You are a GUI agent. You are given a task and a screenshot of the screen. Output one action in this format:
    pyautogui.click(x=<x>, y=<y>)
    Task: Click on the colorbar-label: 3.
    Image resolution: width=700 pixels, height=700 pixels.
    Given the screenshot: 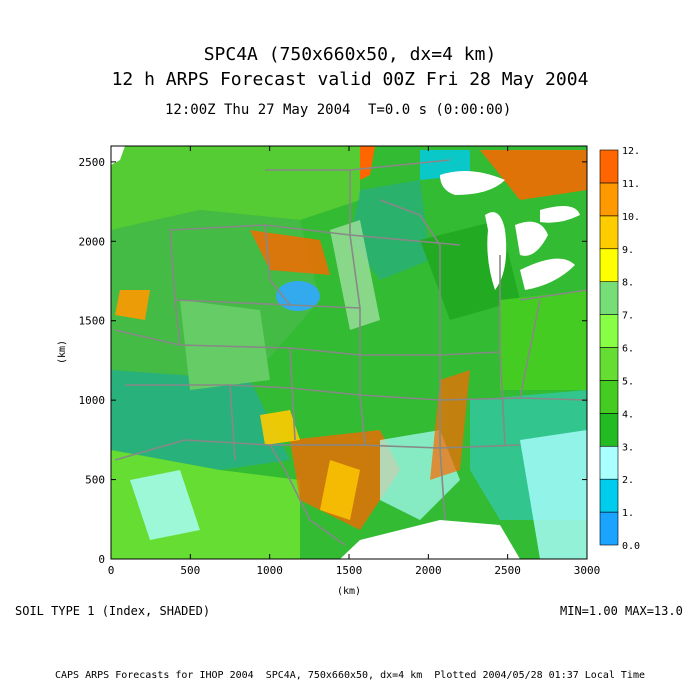 What is the action you would take?
    pyautogui.click(x=628, y=447)
    